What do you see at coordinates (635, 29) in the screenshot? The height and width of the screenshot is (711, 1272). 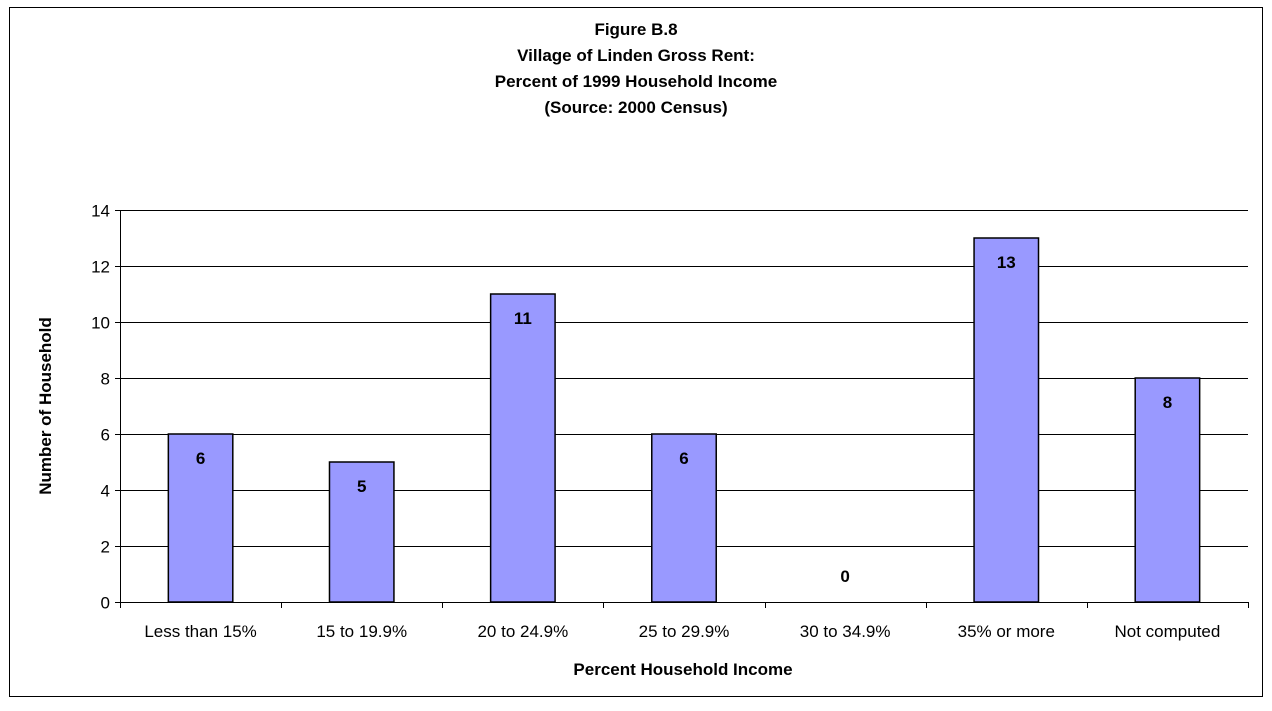 I see `chart-title-line-1: Figure B.8` at bounding box center [635, 29].